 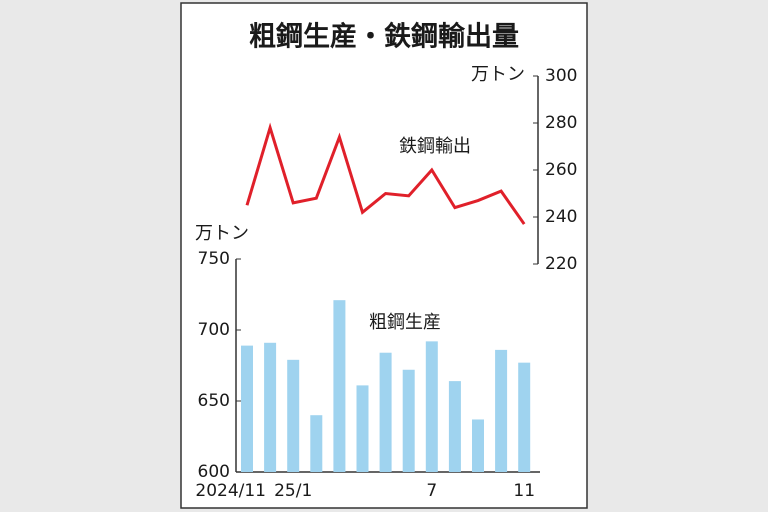 What do you see at coordinates (561, 264) in the screenshot?
I see `y2-tick-label: 220` at bounding box center [561, 264].